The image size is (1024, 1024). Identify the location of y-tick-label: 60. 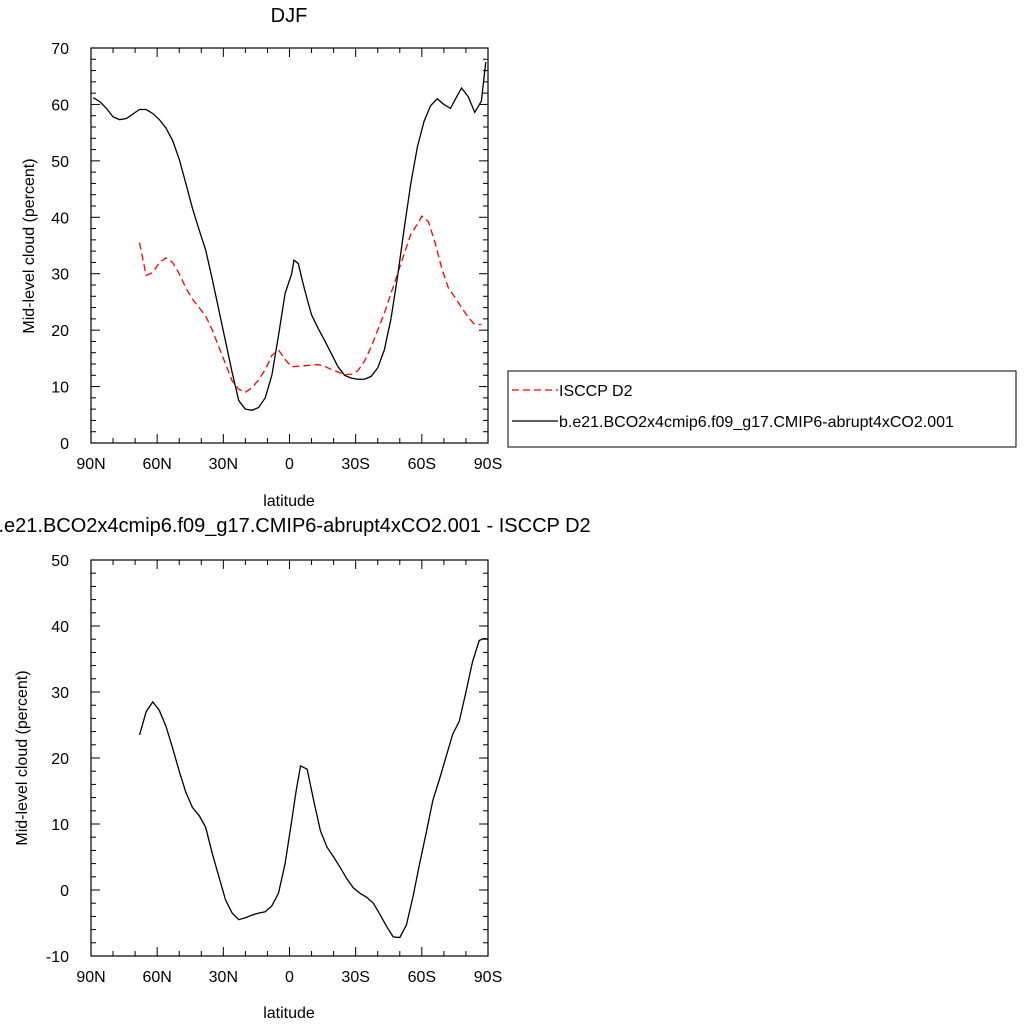
(60, 105).